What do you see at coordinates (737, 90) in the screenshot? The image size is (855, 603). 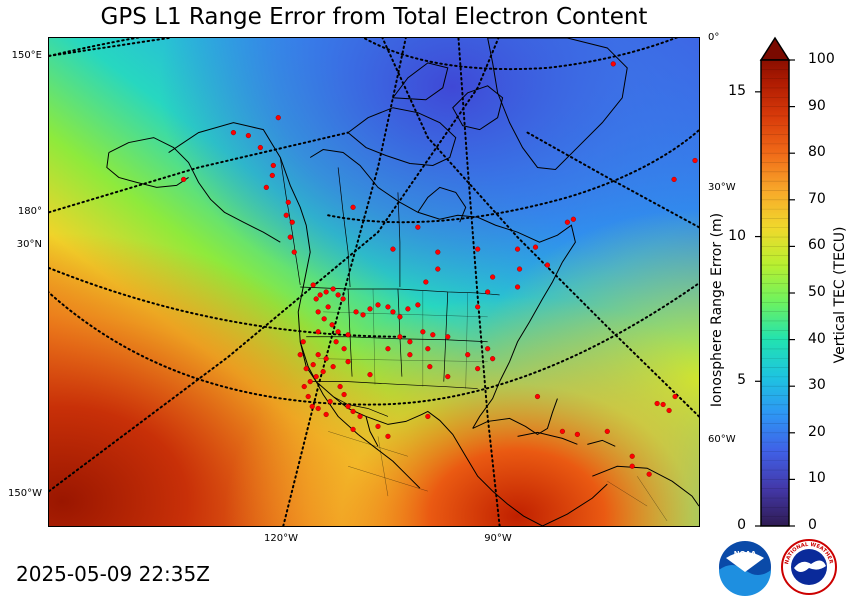 I see `range-error-tick-label: 15` at bounding box center [737, 90].